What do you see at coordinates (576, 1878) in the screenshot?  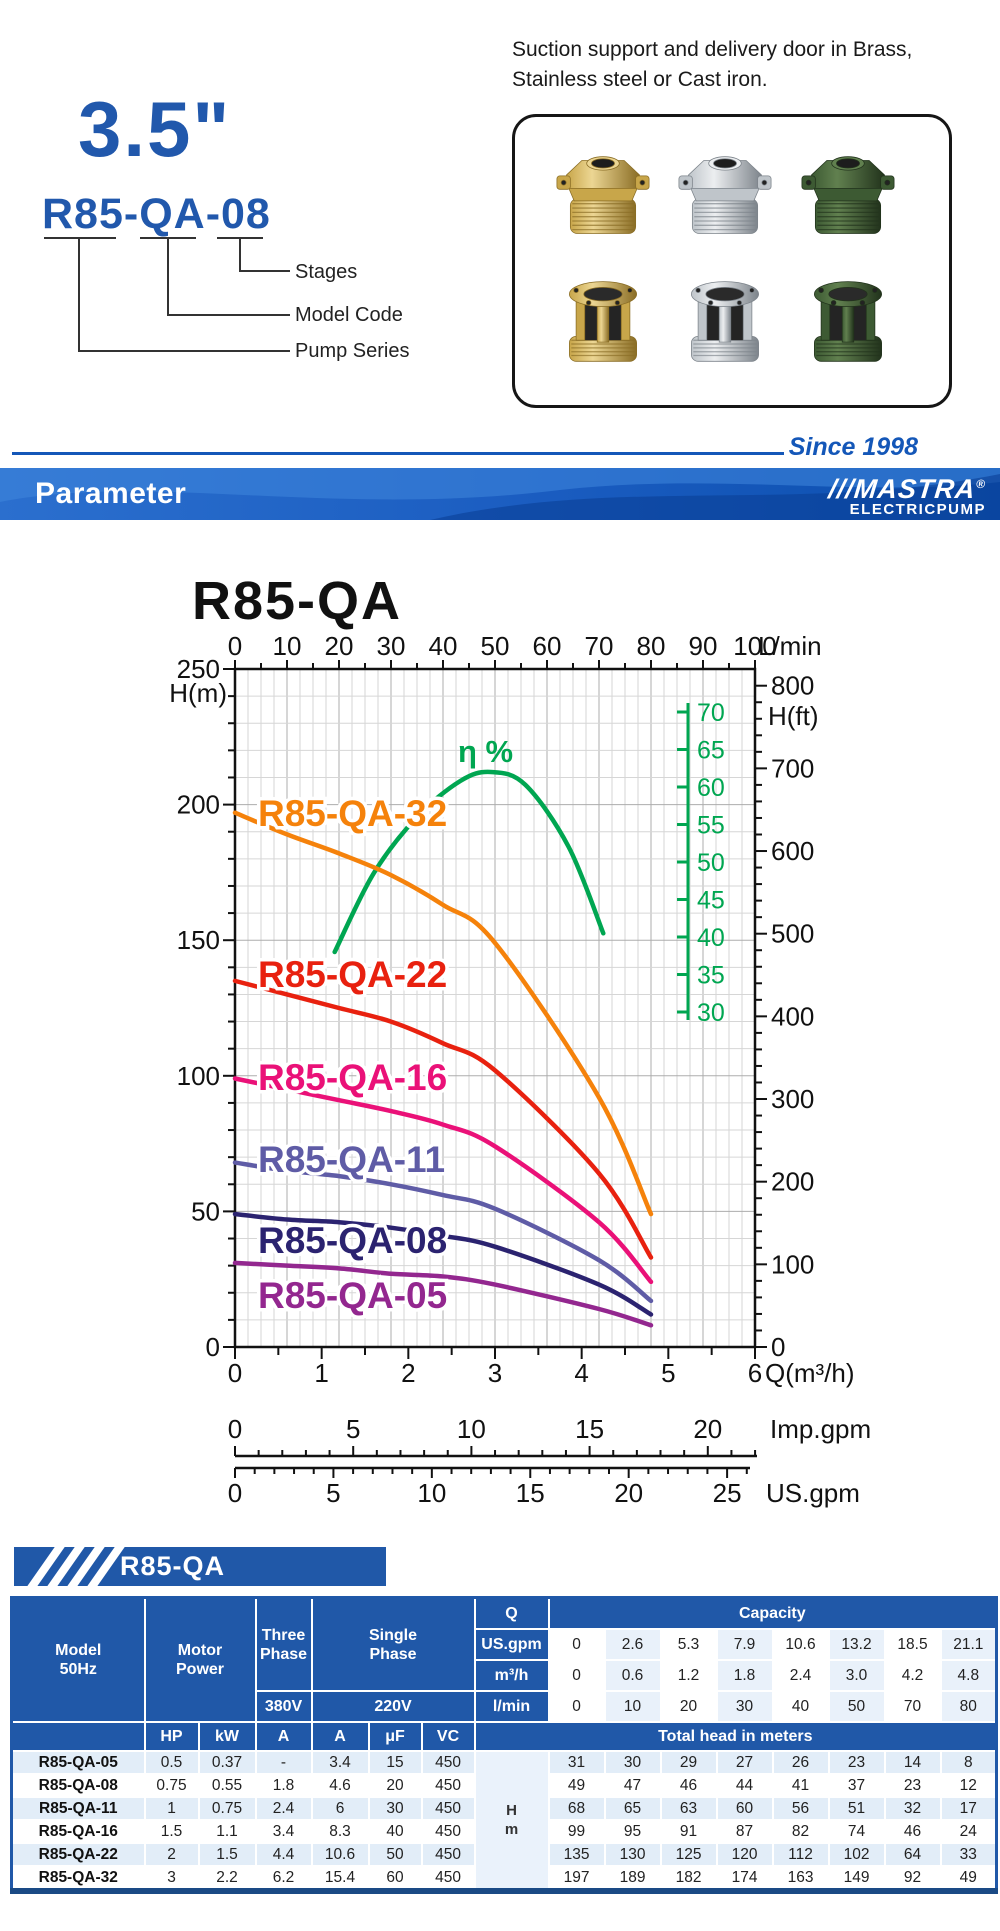 I see `cell-head-m: 197` at bounding box center [576, 1878].